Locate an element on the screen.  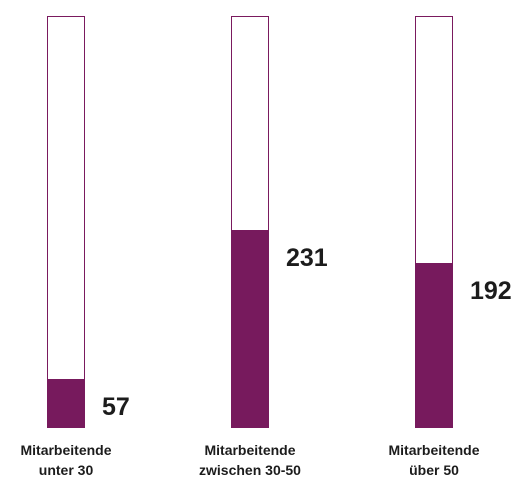
category-label-1: Mitarbeitende unter 30 is located at coordinates (70, 460).